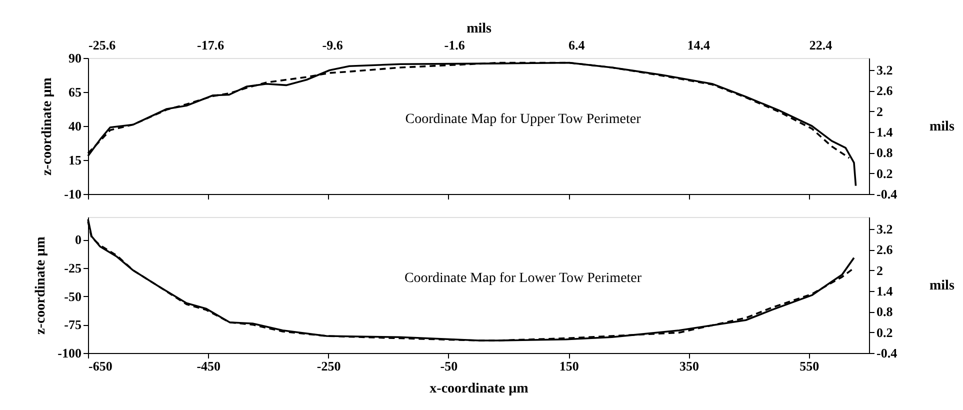 This screenshot has width=963, height=410. I want to click on y-tick-label: 15, so click(75, 160).